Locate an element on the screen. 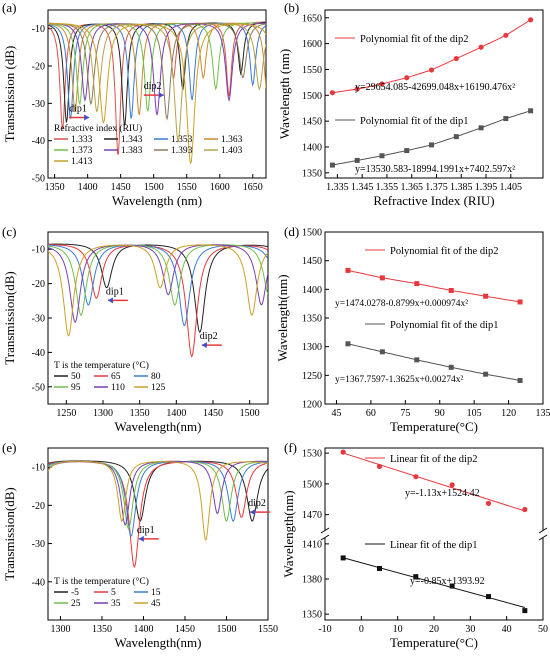 The height and width of the screenshot is (661, 550). legend-title: T is the temperature (°C) is located at coordinates (101, 581).